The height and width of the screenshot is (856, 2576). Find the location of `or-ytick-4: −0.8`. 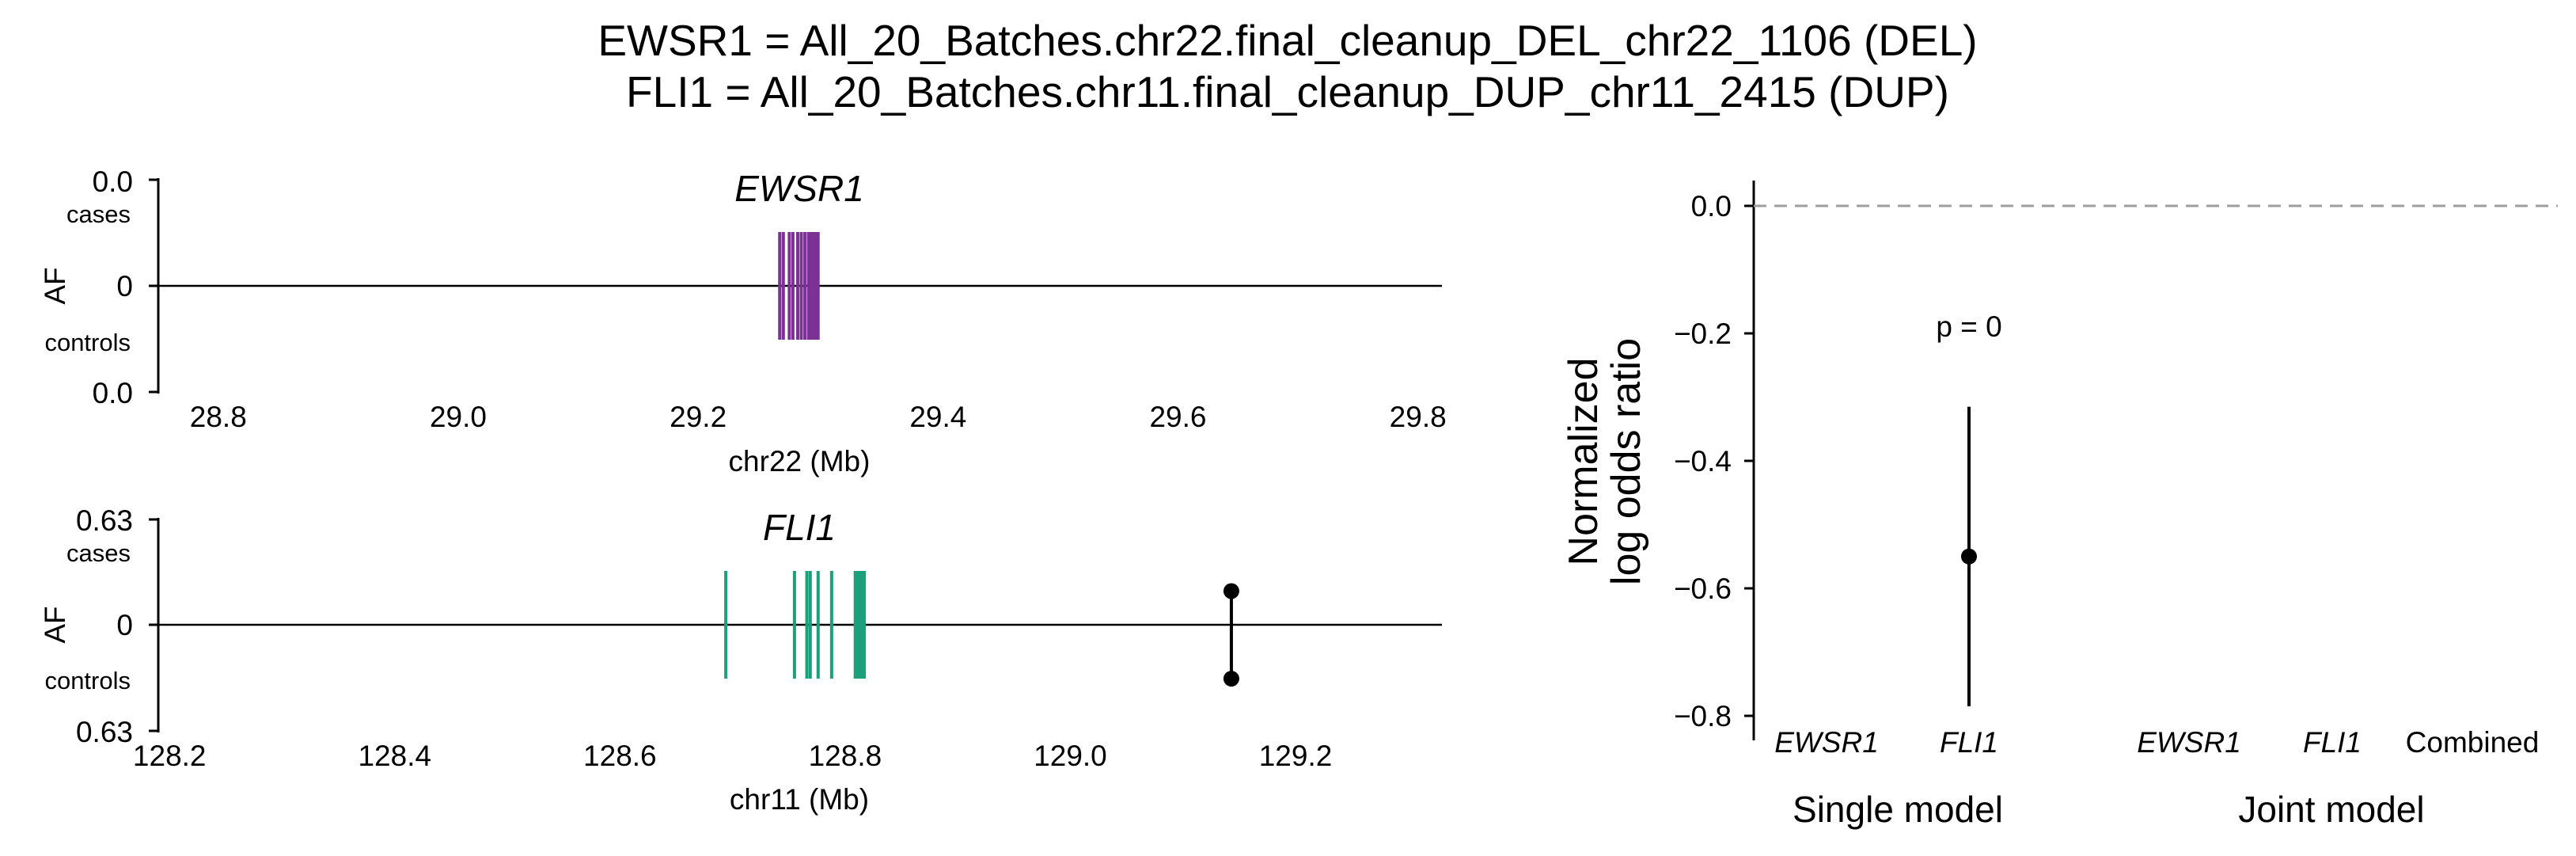

or-ytick-4: −0.8 is located at coordinates (1703, 716).